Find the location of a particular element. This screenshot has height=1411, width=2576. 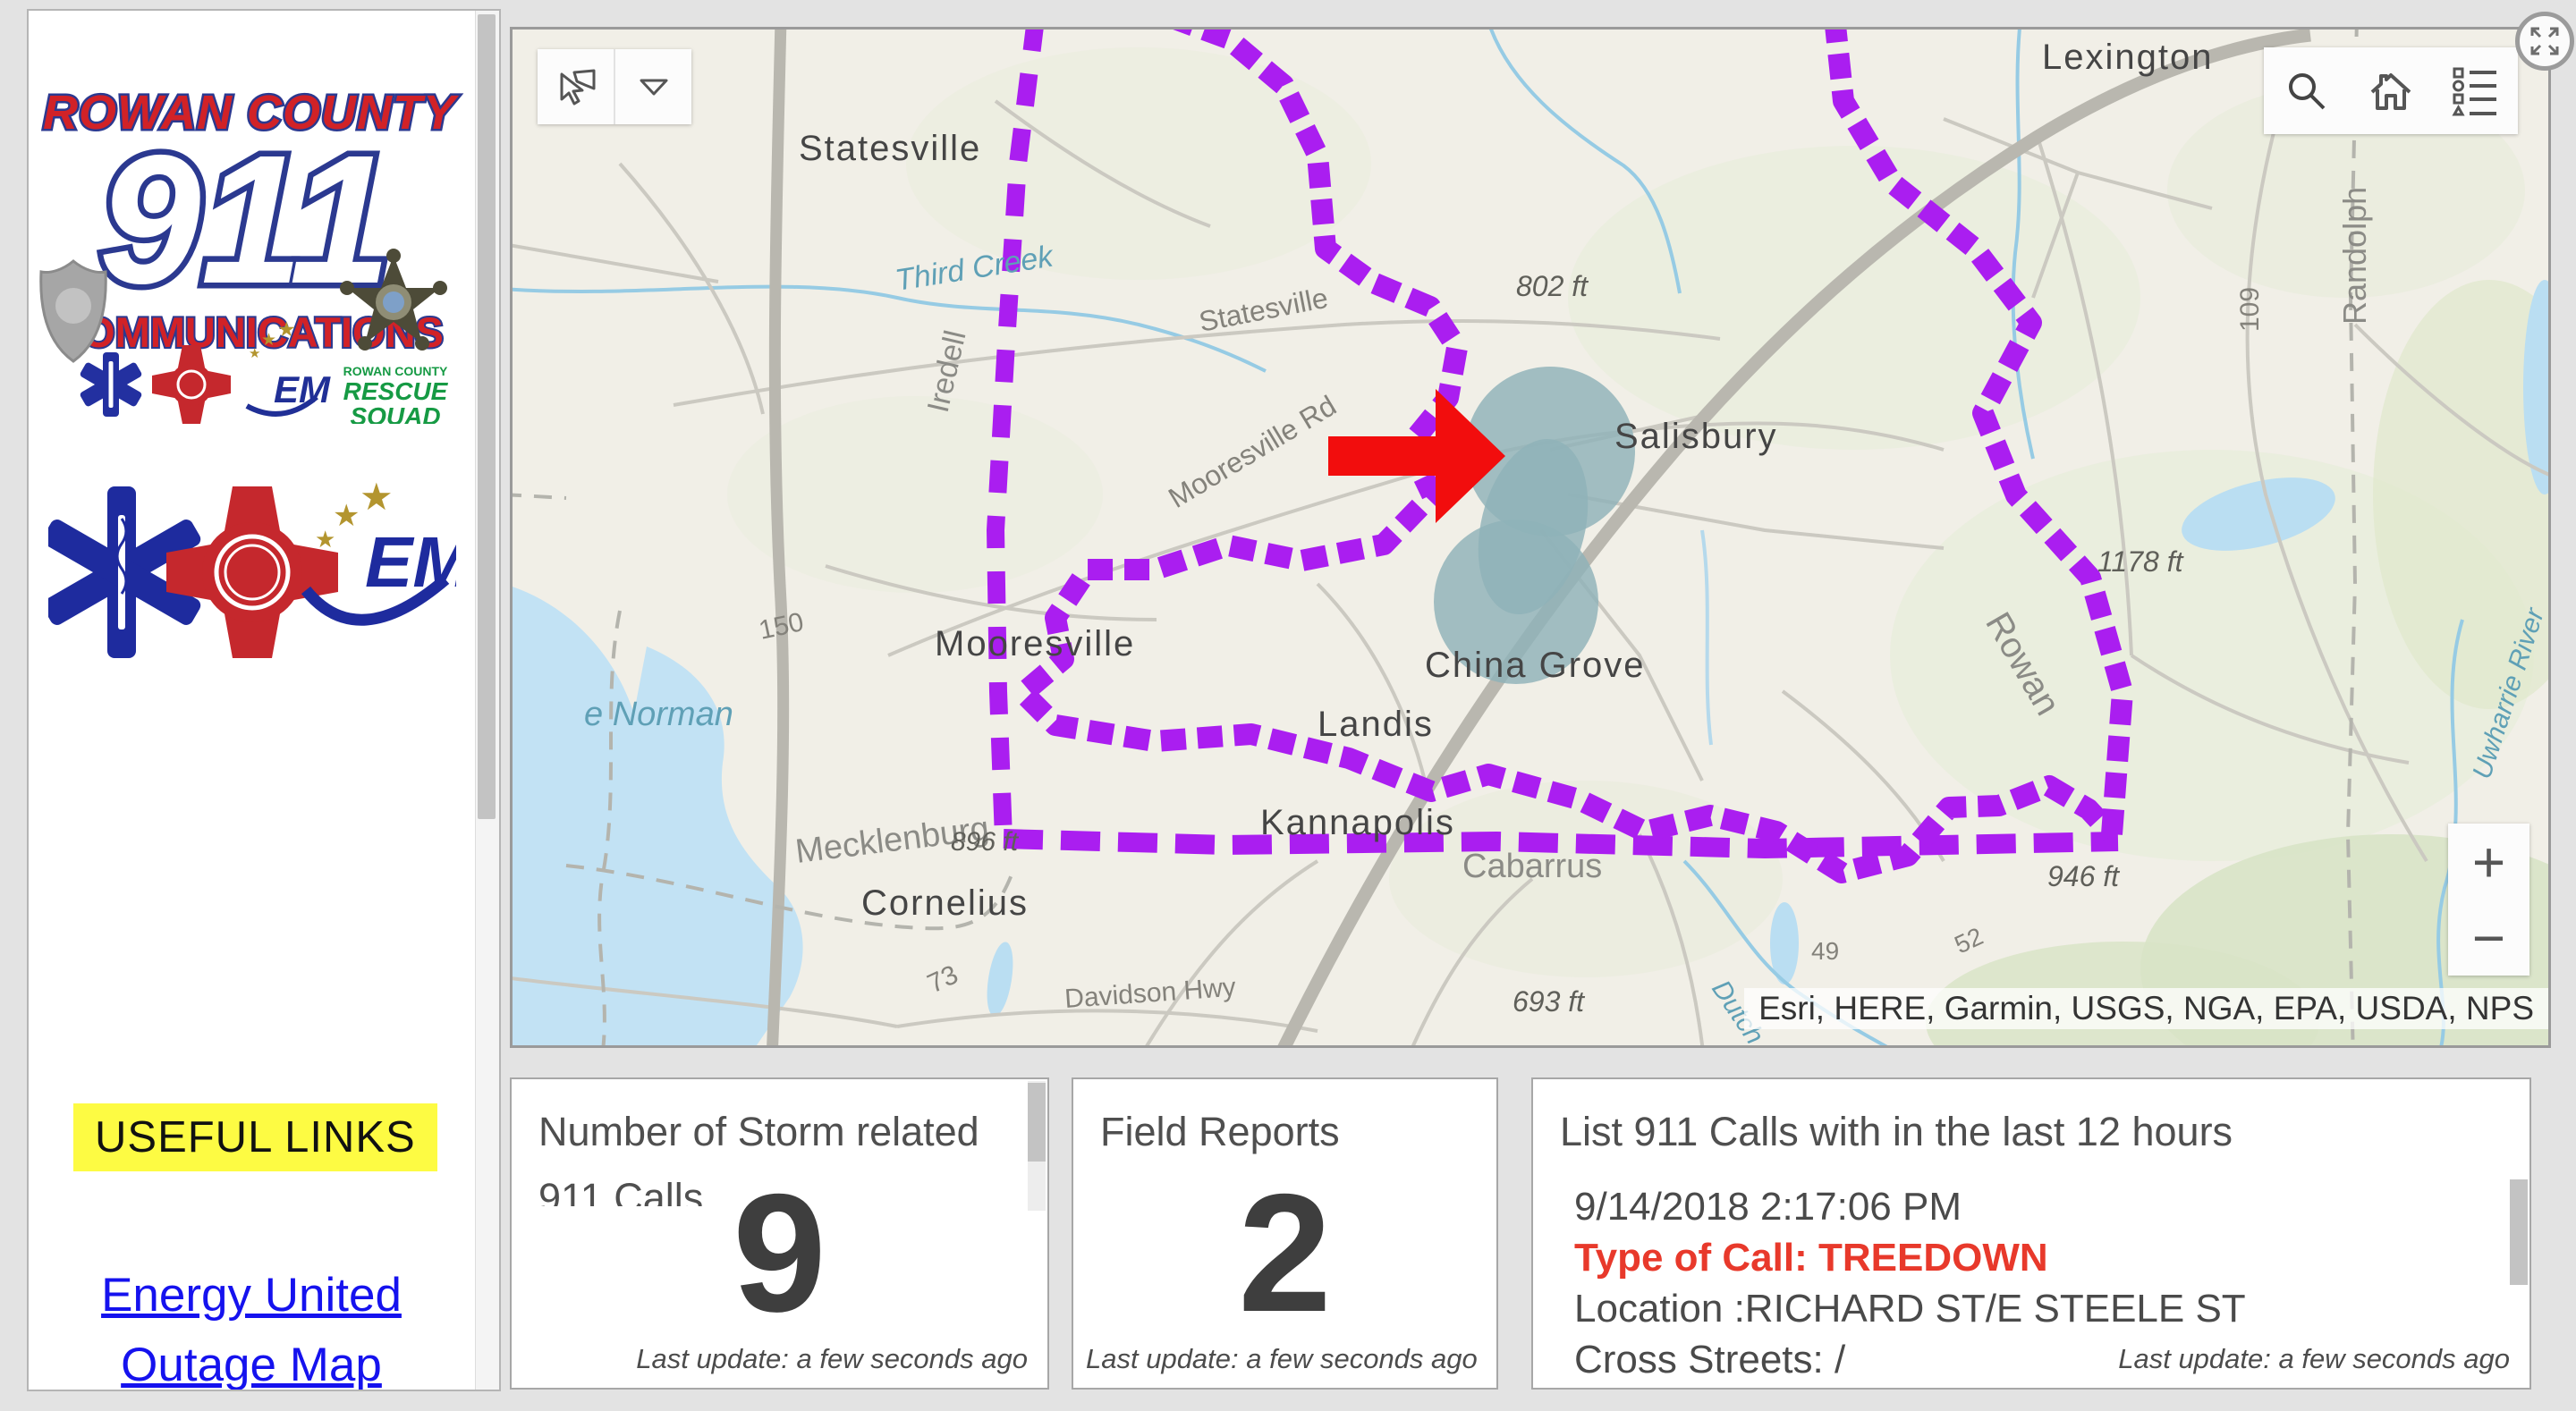

field-reports-last-update: Last update: a few seconds ago is located at coordinates (1282, 1358).